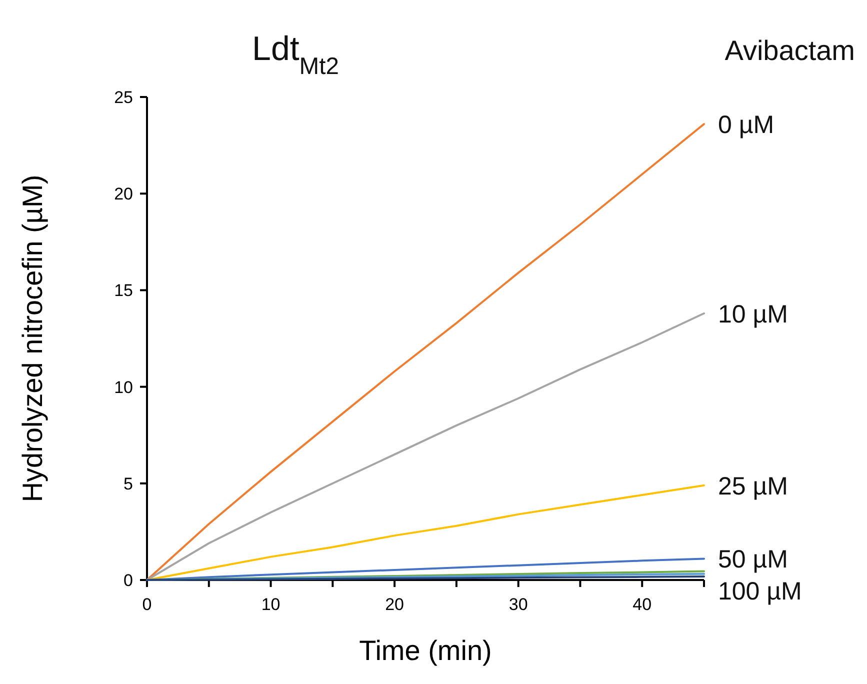  Describe the element at coordinates (270, 604) in the screenshot. I see `x-tick-label: 10` at that location.